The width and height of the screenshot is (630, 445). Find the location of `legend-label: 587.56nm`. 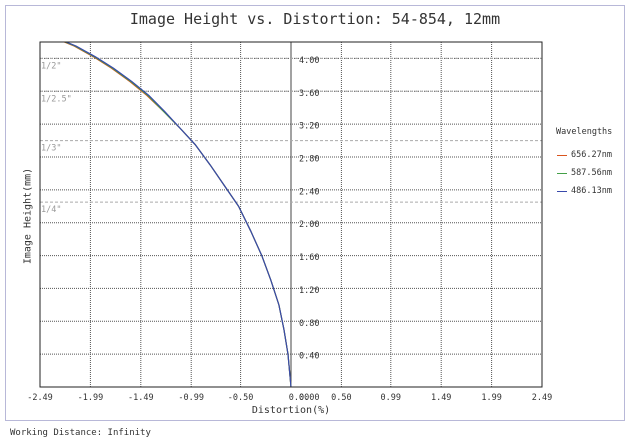

legend-label: 587.56nm is located at coordinates (591, 173).